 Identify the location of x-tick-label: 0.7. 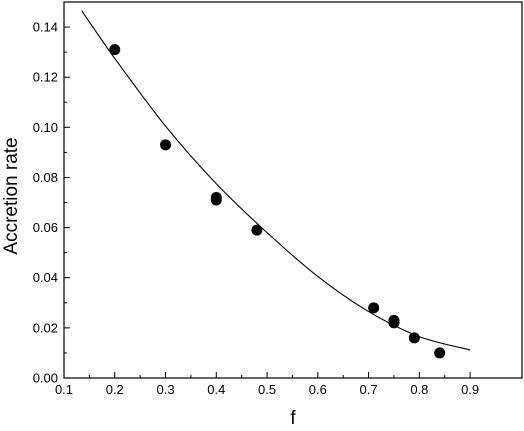
(369, 389).